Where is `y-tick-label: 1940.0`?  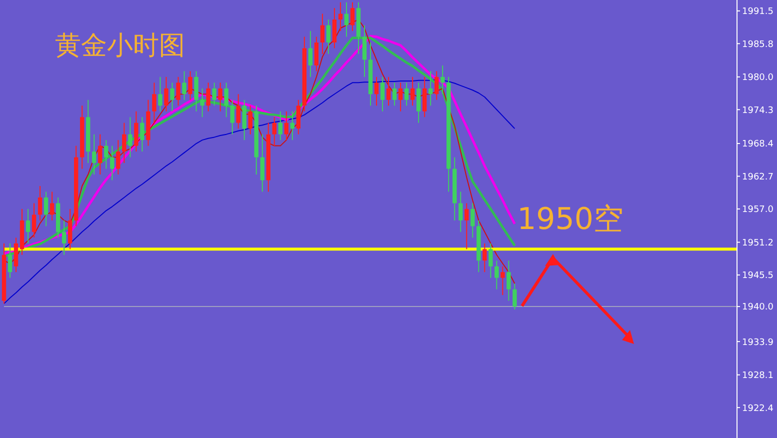 y-tick-label: 1940.0 is located at coordinates (758, 307).